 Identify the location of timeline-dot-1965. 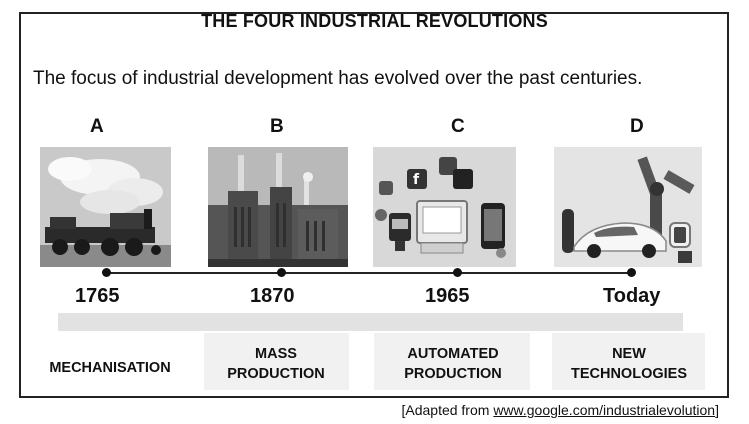
(457, 272).